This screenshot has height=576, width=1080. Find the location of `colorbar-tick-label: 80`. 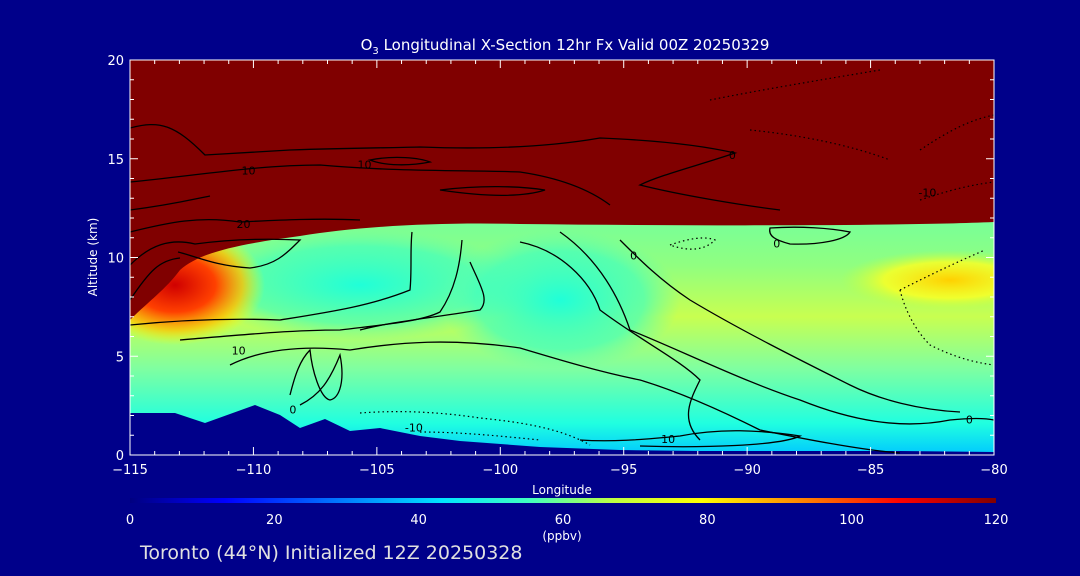

colorbar-tick-label: 80 is located at coordinates (707, 520).